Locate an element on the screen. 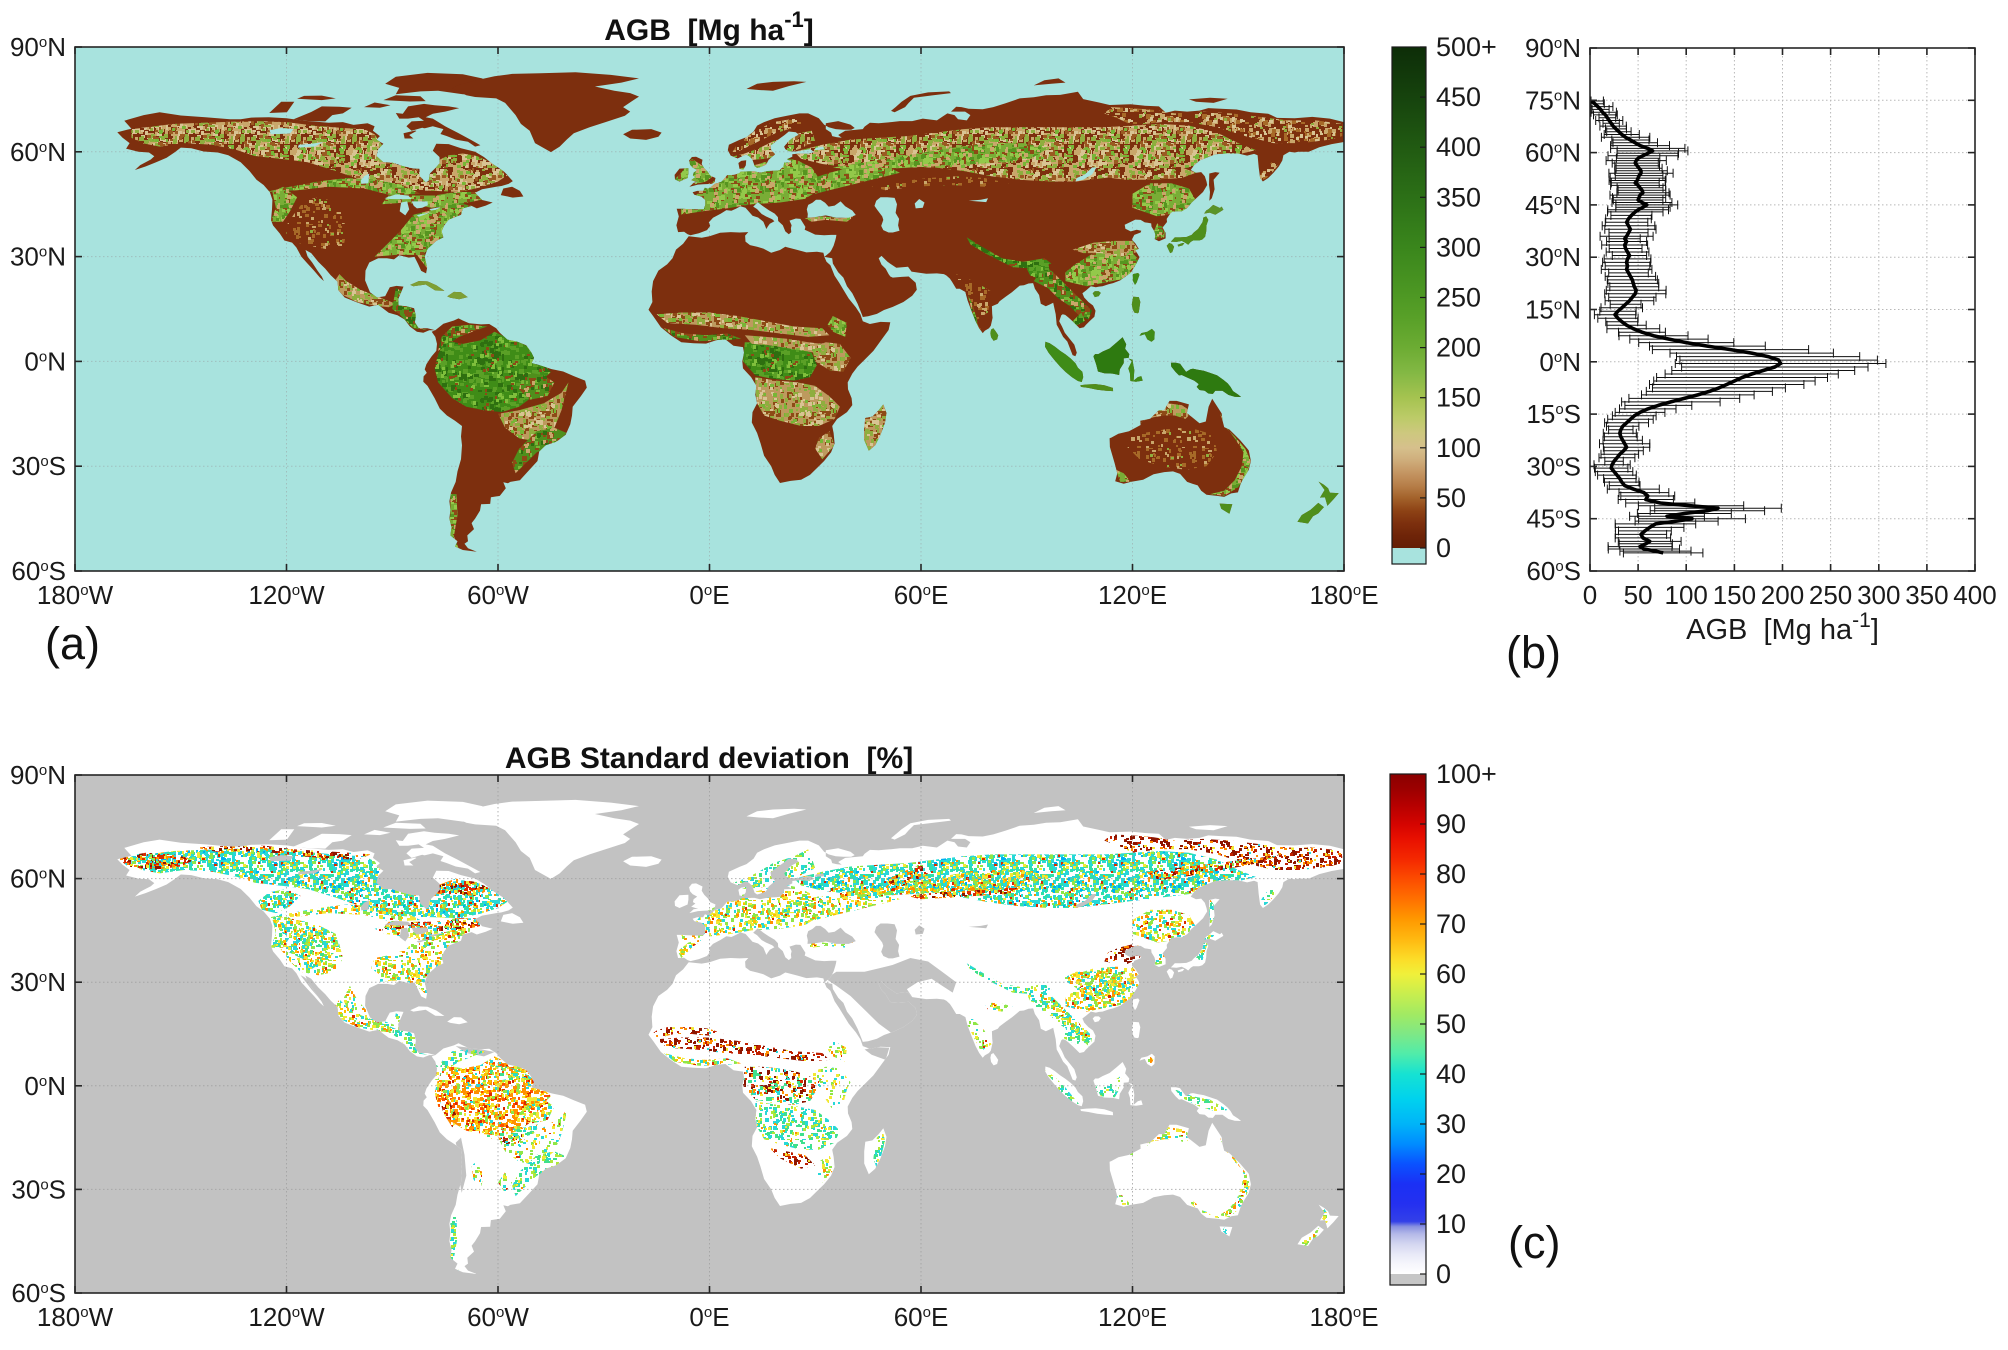 This screenshot has height=1350, width=2008. svg-text: (b) is located at coordinates (1533, 652).